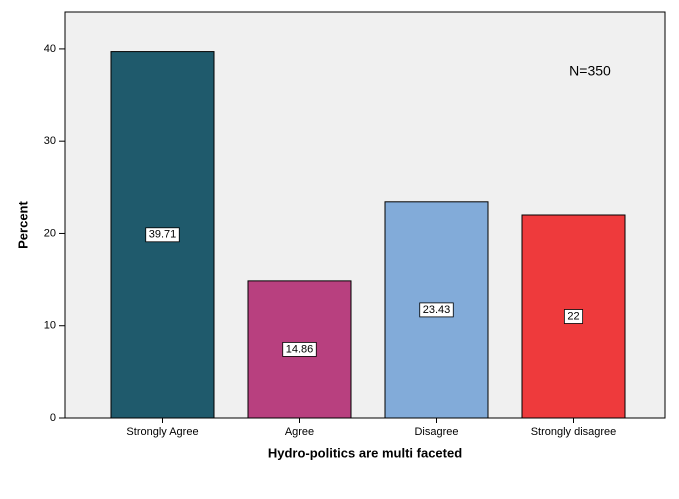  I want to click on y-tick-label: 10, so click(50, 326).